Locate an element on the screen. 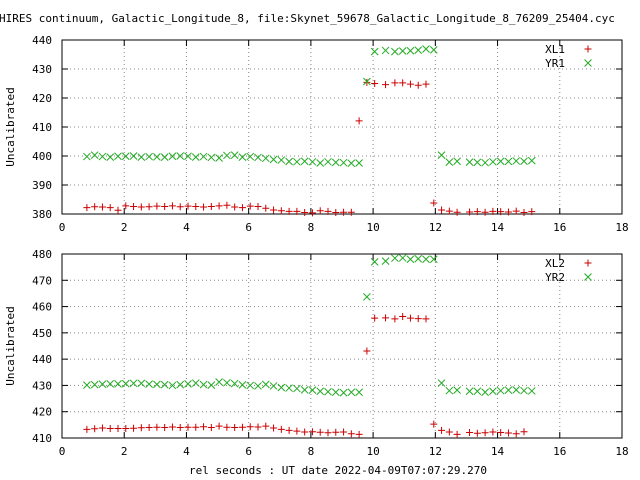 This screenshot has width=640, height=480. x-tick-label: 0 is located at coordinates (62, 227).